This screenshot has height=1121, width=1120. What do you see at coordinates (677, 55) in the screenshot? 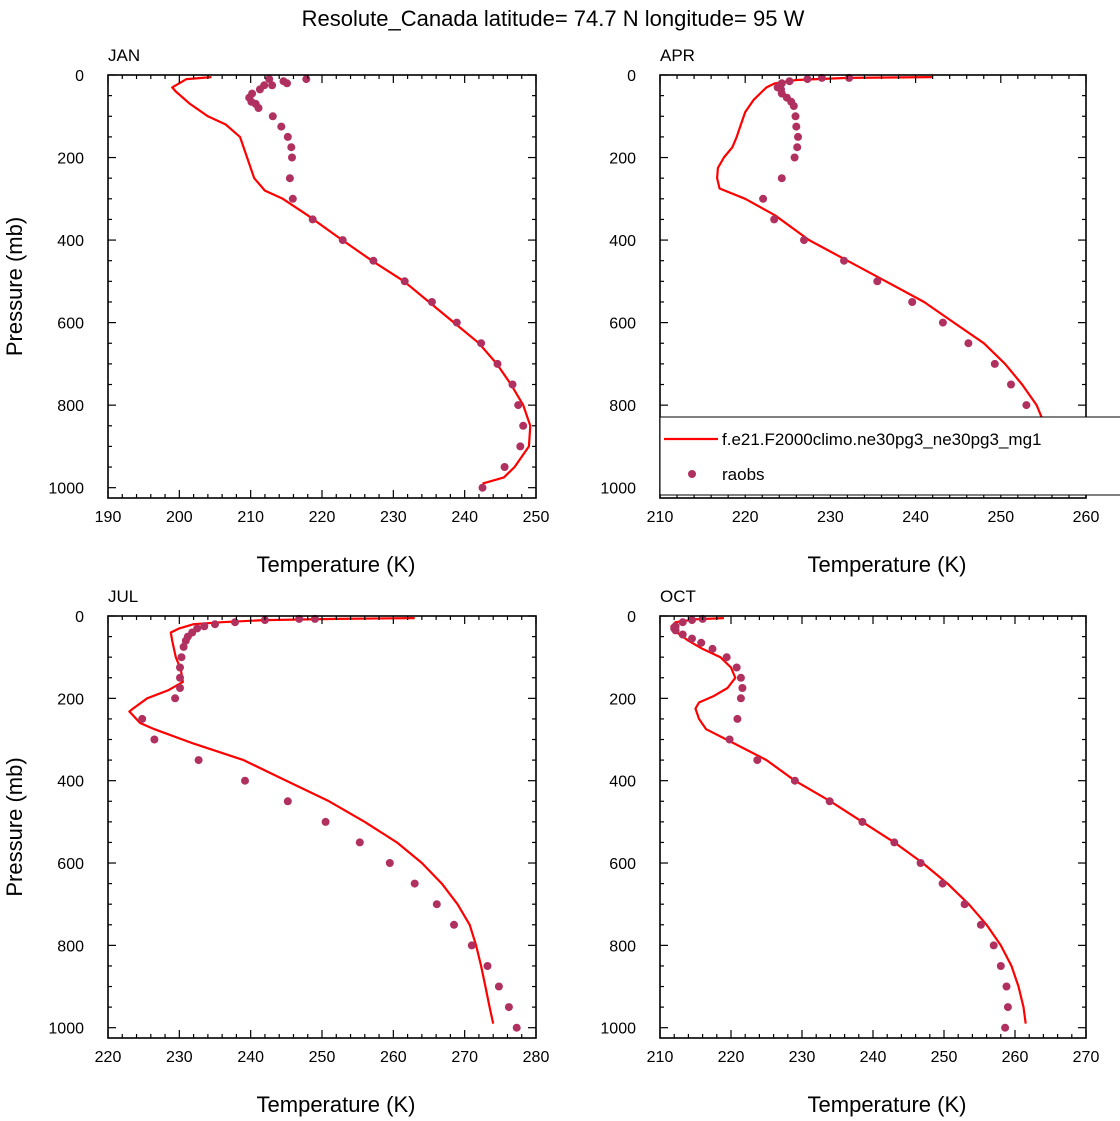
I see `panel-label-apr: APR` at bounding box center [677, 55].